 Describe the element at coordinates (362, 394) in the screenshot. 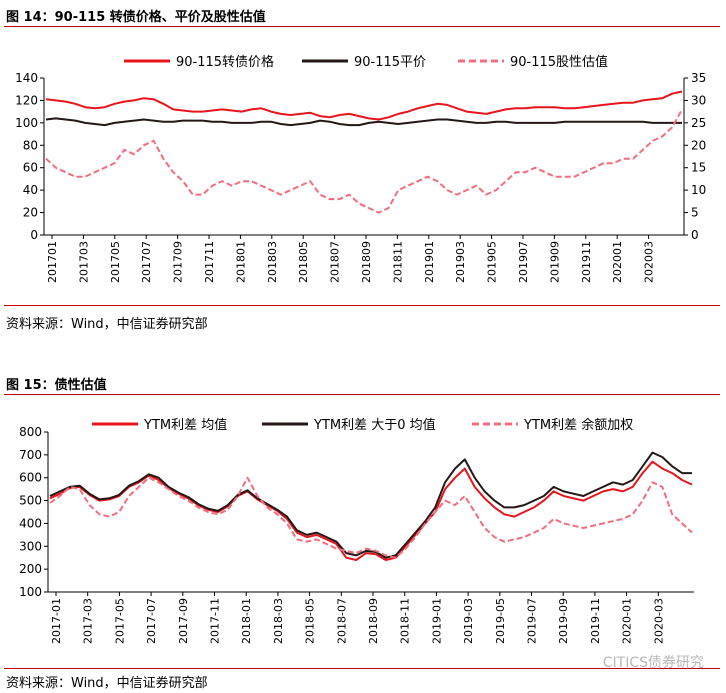

I see `figure-2-top-rule` at that location.